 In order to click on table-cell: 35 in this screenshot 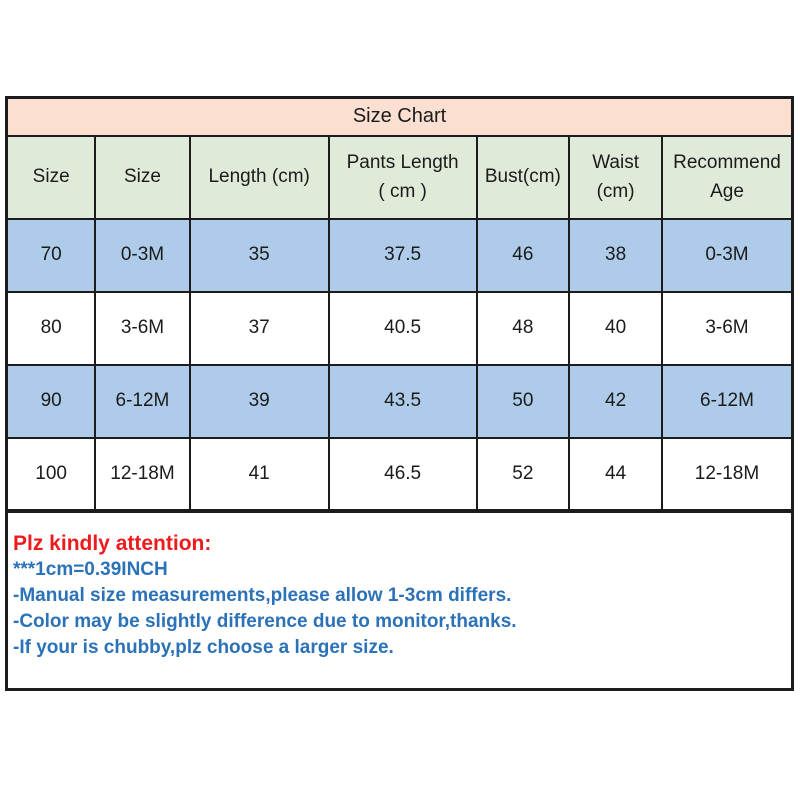, I will do `click(259, 255)`.